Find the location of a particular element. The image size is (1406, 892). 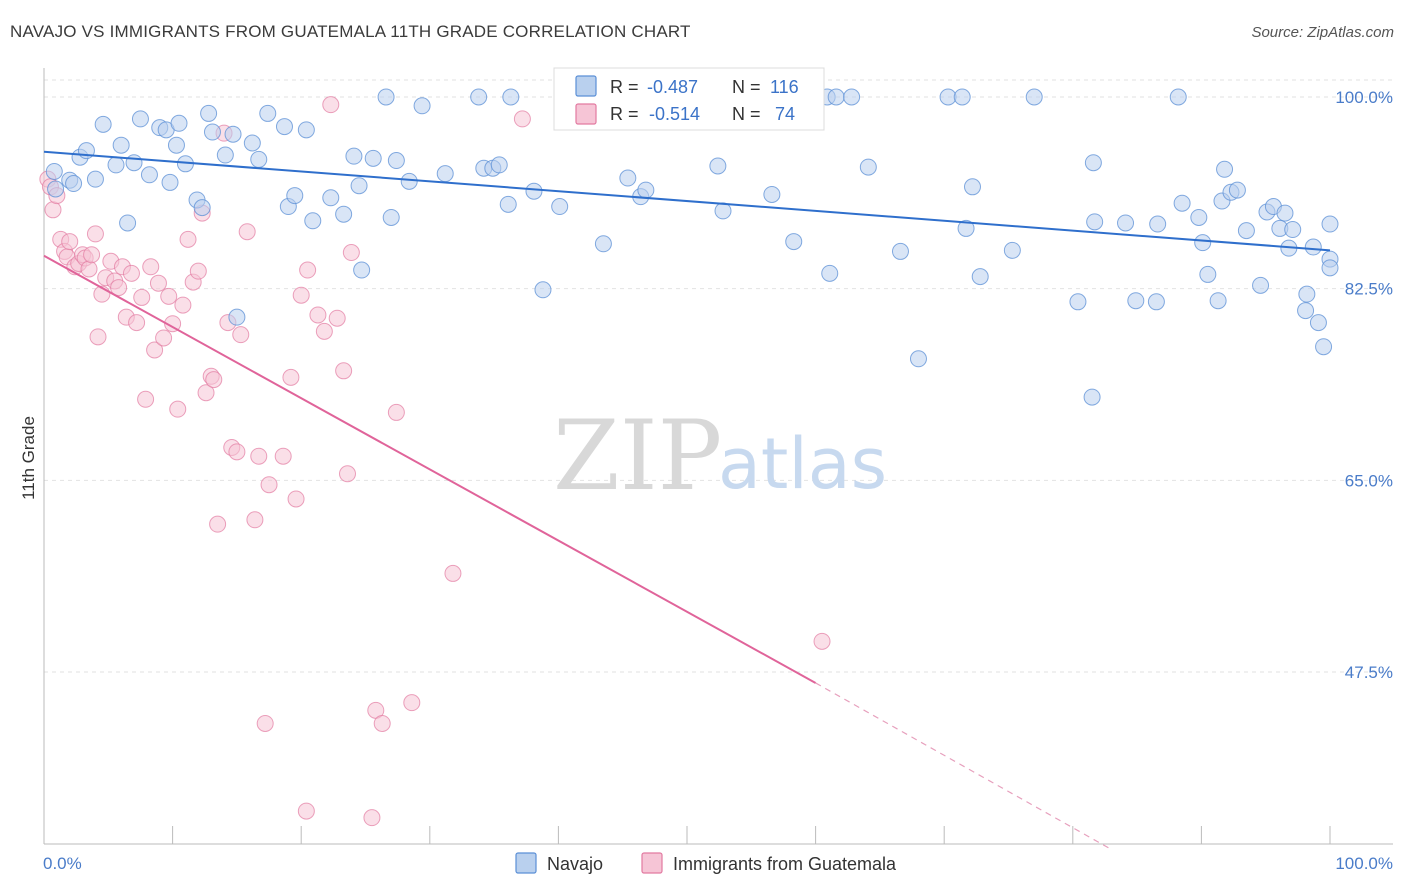

watermark-zip: ZIP is located at coordinates (637, 456).